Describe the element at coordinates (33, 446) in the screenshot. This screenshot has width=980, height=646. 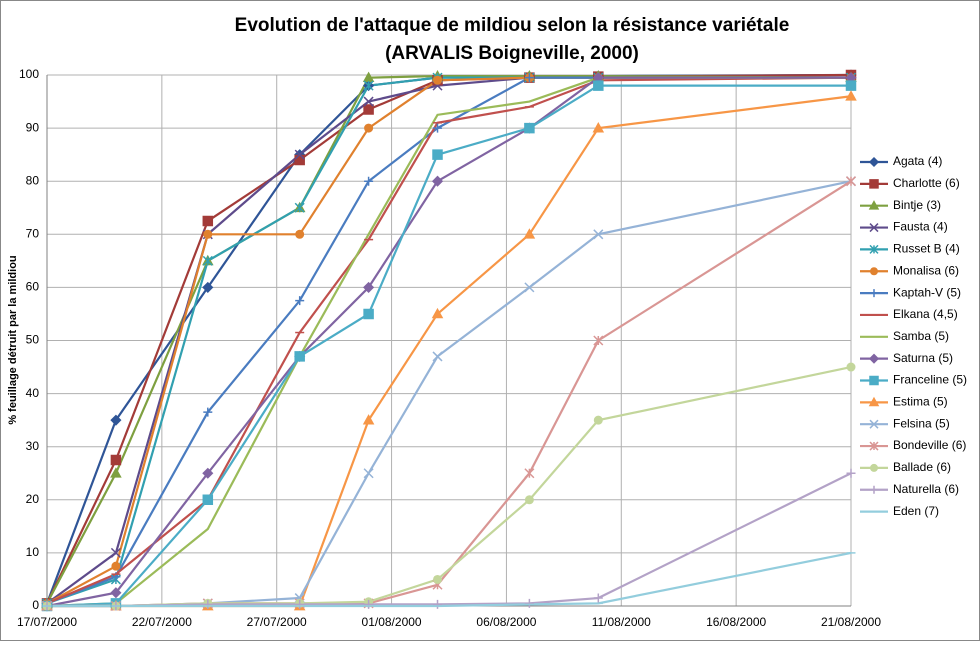
I see `y-tick-label: 30` at that location.